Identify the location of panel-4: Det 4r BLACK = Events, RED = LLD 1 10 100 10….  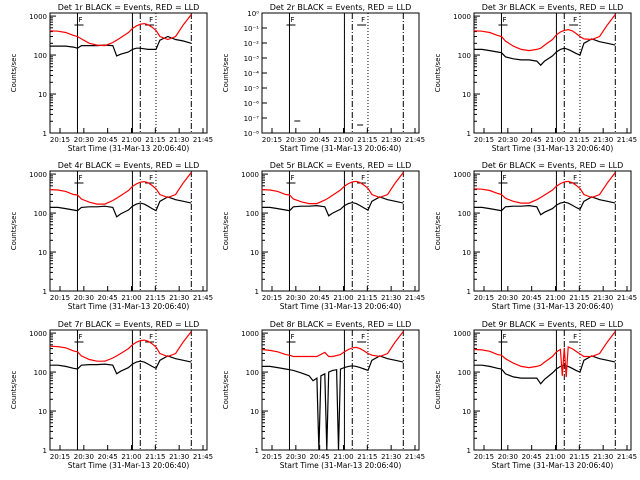
(111, 236).